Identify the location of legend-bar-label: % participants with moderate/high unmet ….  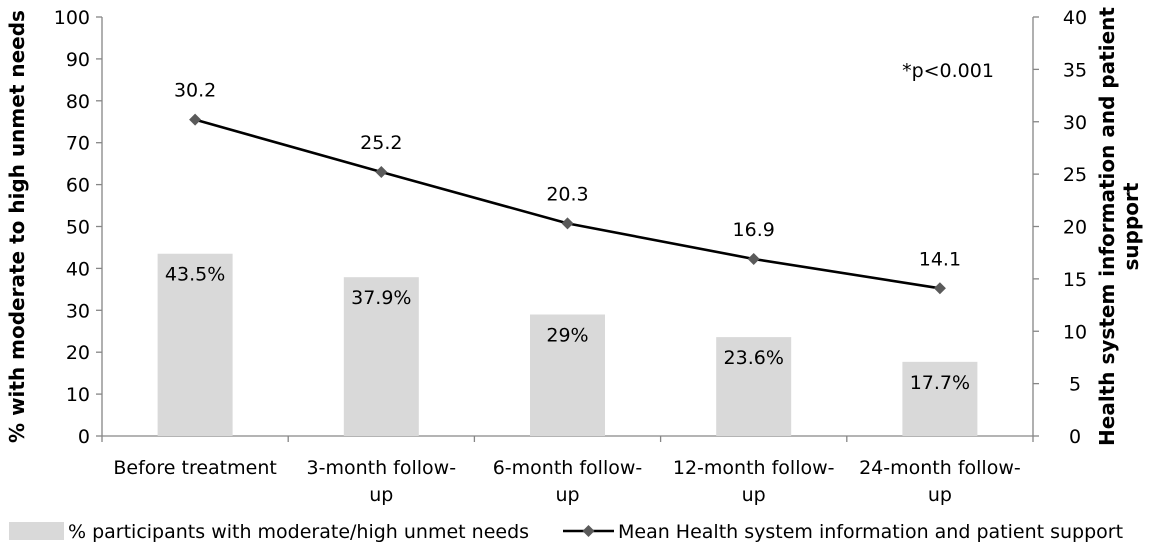
(298, 532).